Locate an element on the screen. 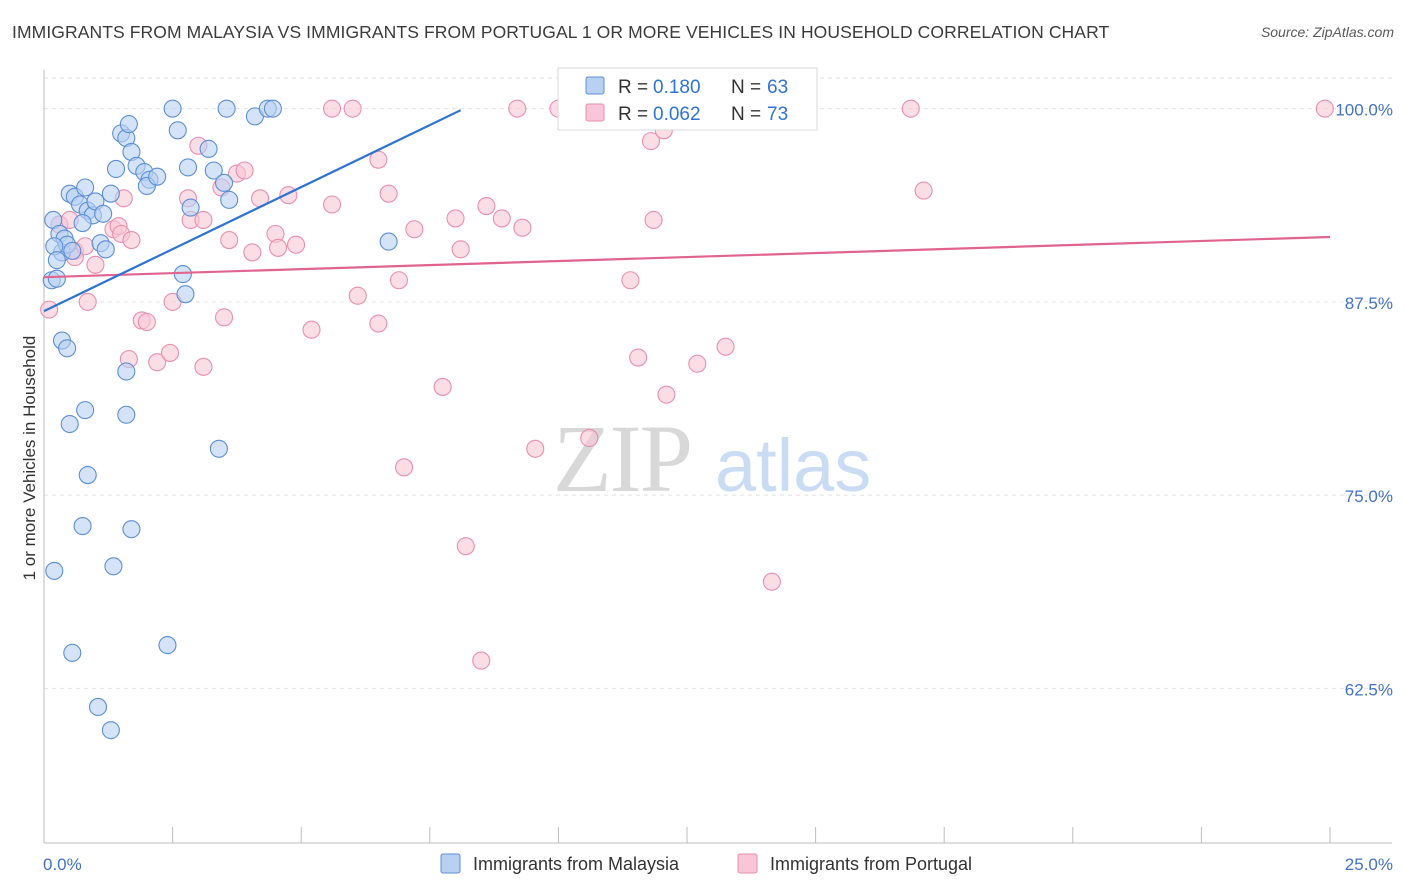 The image size is (1406, 892). x-tick-label-max: 25.0% is located at coordinates (1369, 864).